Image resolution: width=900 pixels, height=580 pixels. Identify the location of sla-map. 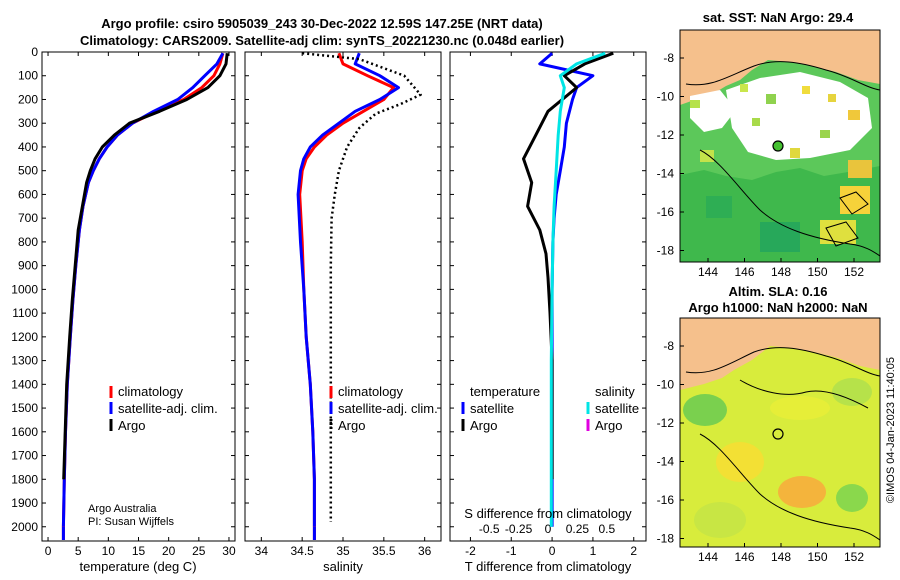
(780, 432).